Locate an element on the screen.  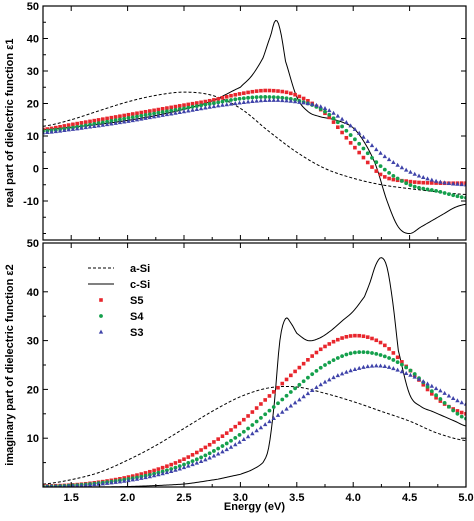
legend-item-c-si: c-Si is located at coordinates (119, 285).